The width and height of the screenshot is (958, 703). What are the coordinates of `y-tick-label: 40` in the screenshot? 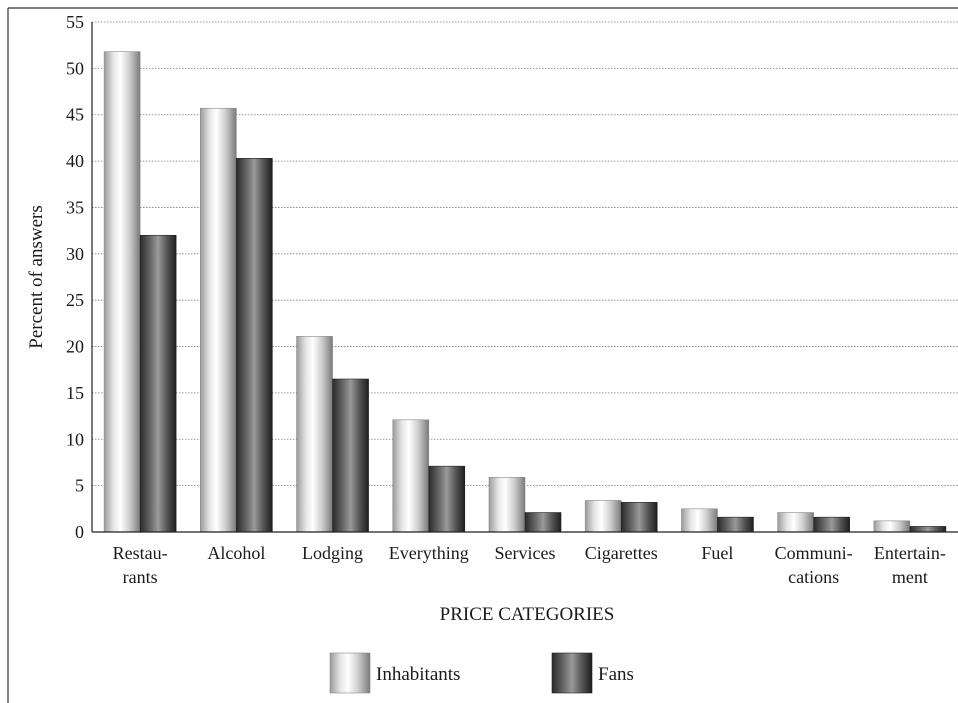 It's located at (75, 161).